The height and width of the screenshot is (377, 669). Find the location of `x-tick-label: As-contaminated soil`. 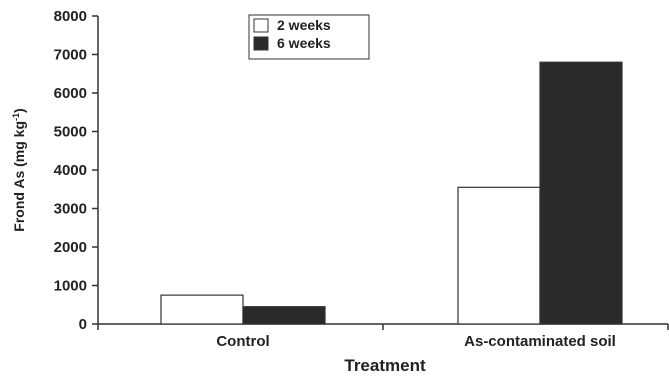

x-tick-label: As-contaminated soil is located at coordinates (540, 341).